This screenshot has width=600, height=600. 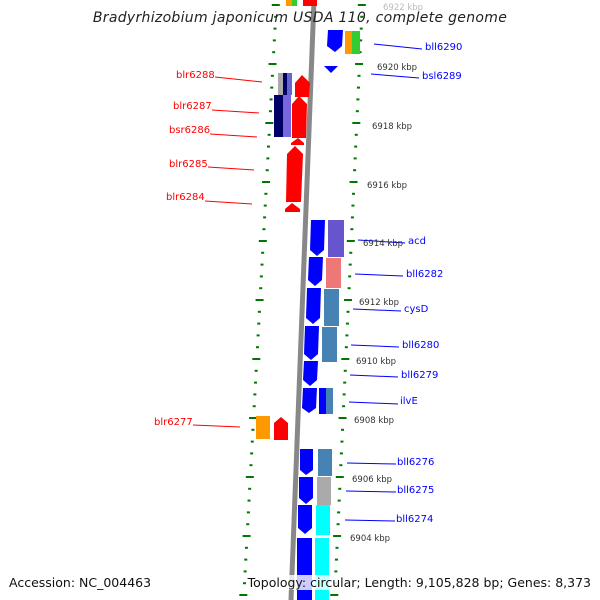 I want to click on kbp-tick-label: 6912 kbp, so click(x=379, y=303).